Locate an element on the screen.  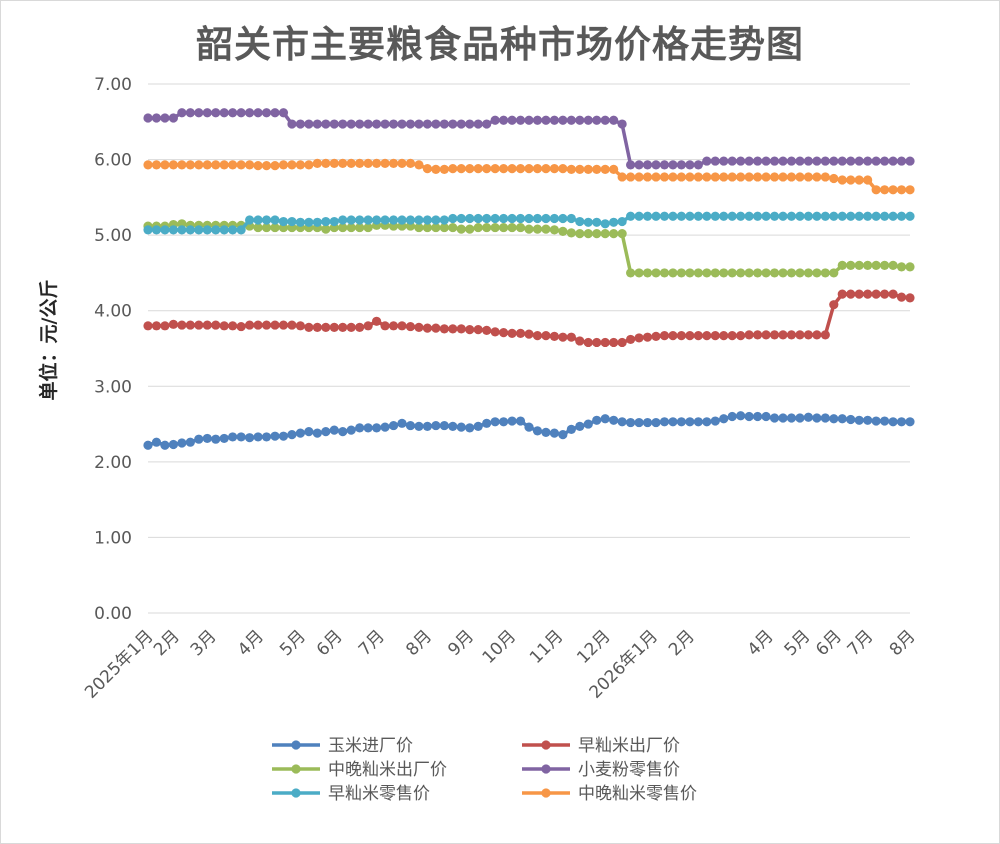
x-tick-label: 8月 is located at coordinates (903, 643).